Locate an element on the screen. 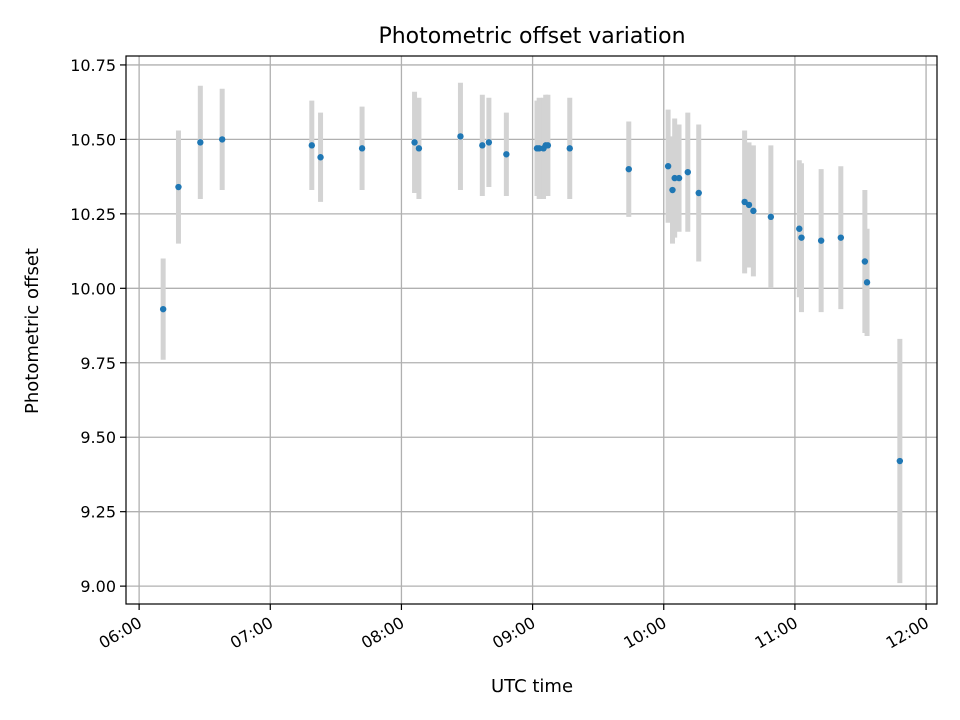  y-tick-label: 10.75 is located at coordinates (93, 65).